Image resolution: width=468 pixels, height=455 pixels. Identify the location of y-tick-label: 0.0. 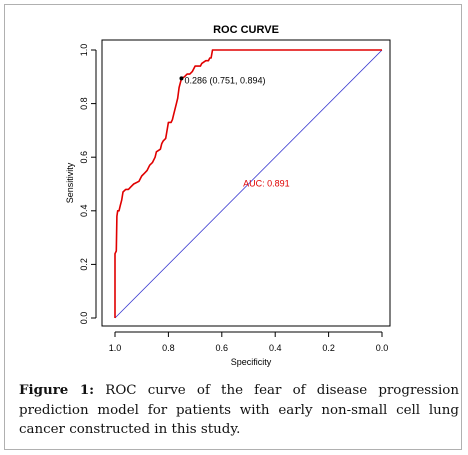
(84, 318).